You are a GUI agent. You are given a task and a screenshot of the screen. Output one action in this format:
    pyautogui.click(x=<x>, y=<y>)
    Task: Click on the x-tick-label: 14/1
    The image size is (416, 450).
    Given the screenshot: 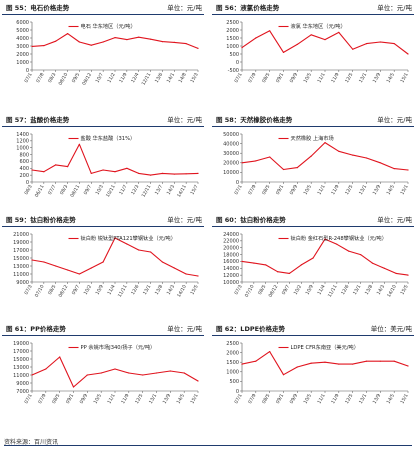 What is the action you would take?
    pyautogui.click(x=171, y=78)
    